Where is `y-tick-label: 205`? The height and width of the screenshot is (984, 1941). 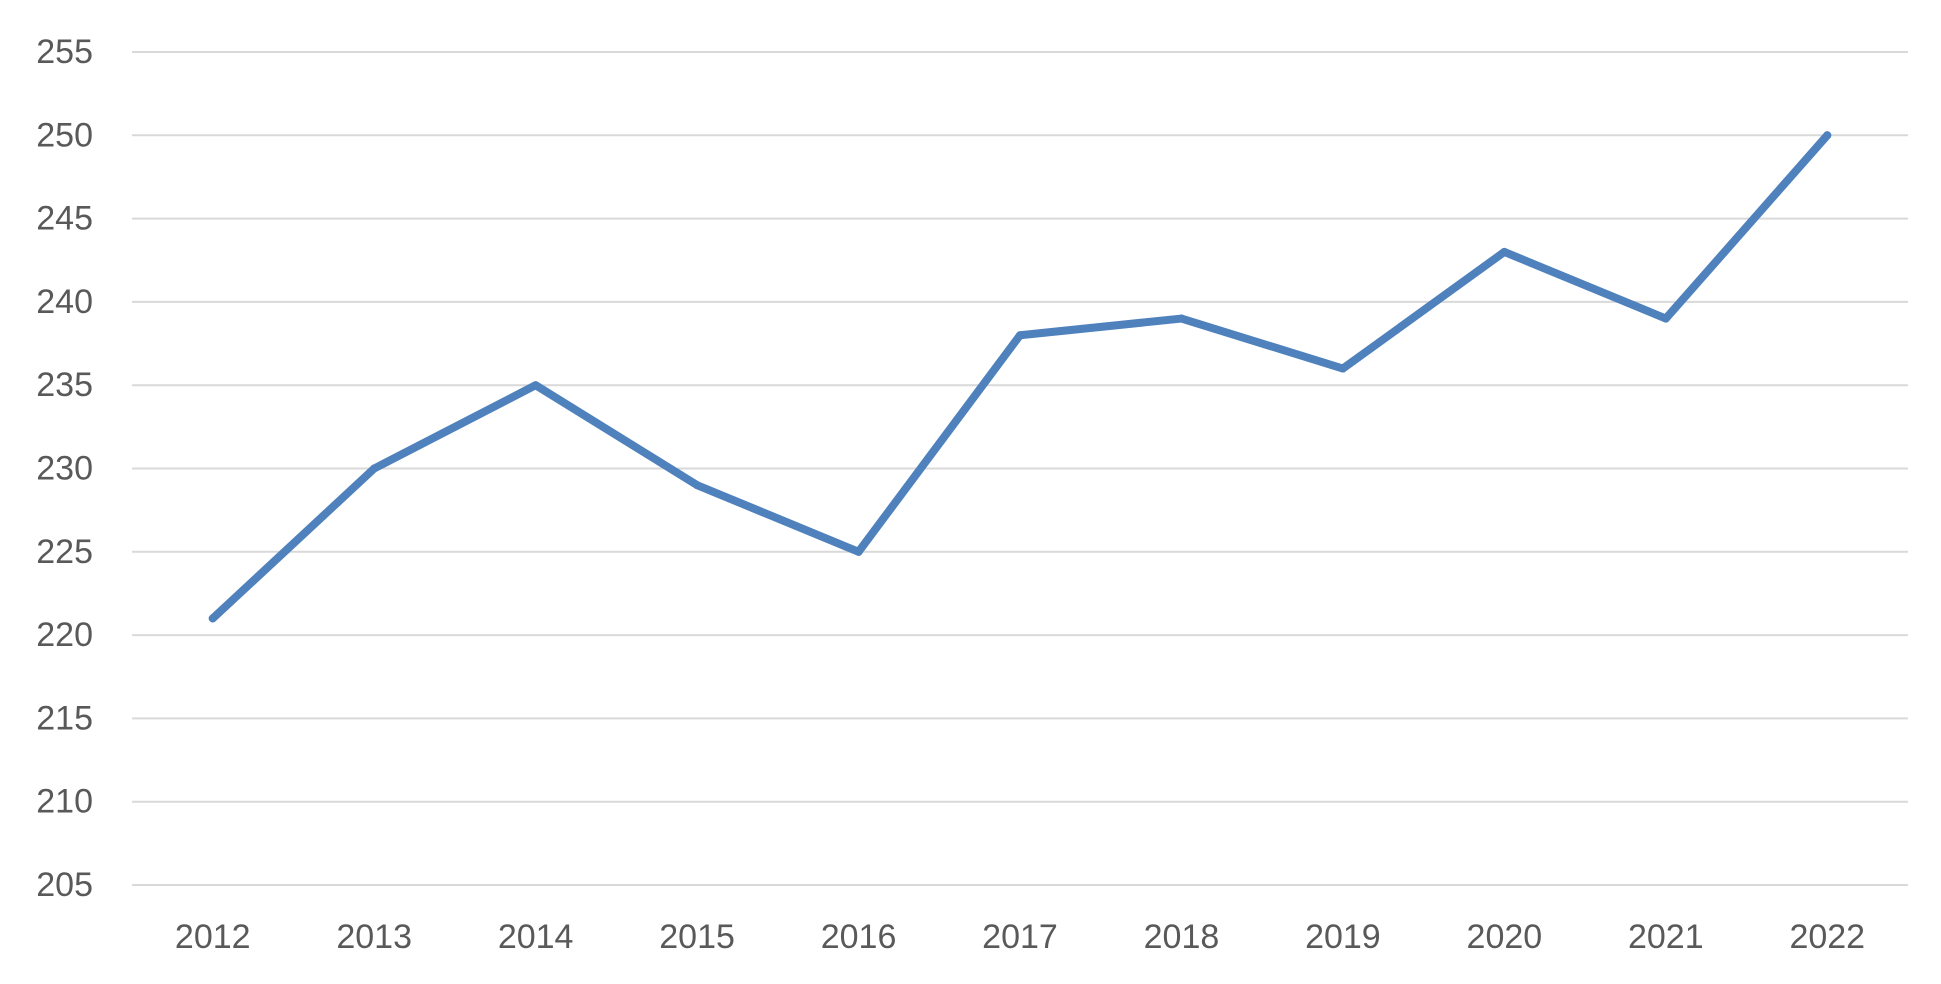 y-tick-label: 205 is located at coordinates (64, 885).